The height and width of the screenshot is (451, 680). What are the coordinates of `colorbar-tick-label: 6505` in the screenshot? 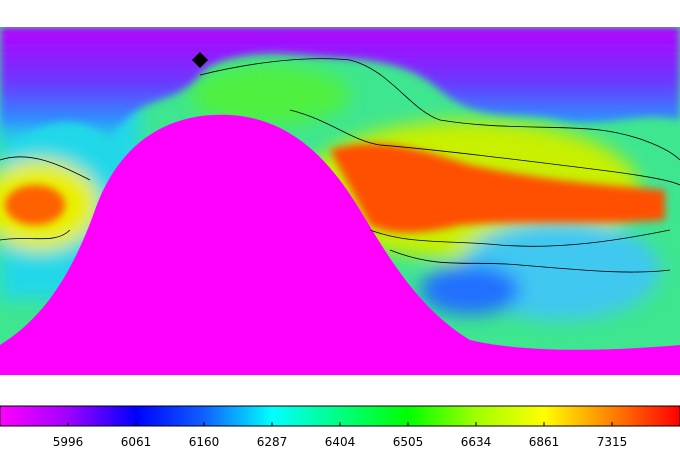 It's located at (408, 442).